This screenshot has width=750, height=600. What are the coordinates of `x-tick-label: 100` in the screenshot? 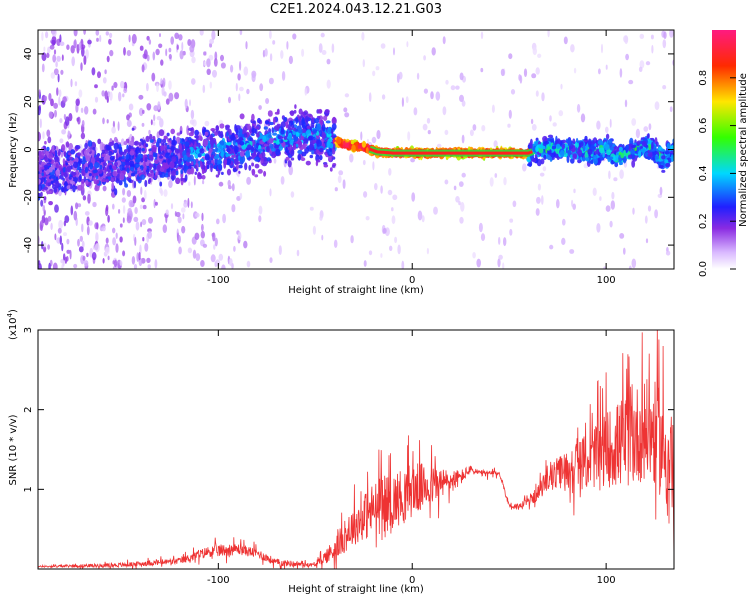 It's located at (606, 280).